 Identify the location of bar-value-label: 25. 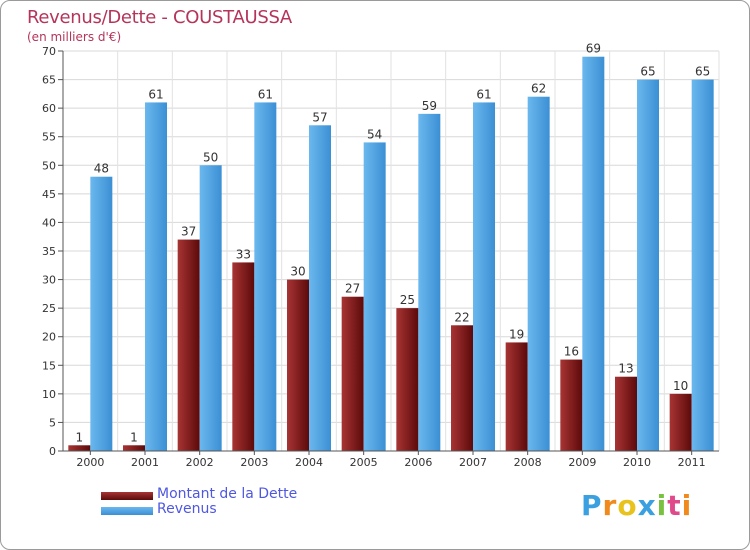
(407, 300).